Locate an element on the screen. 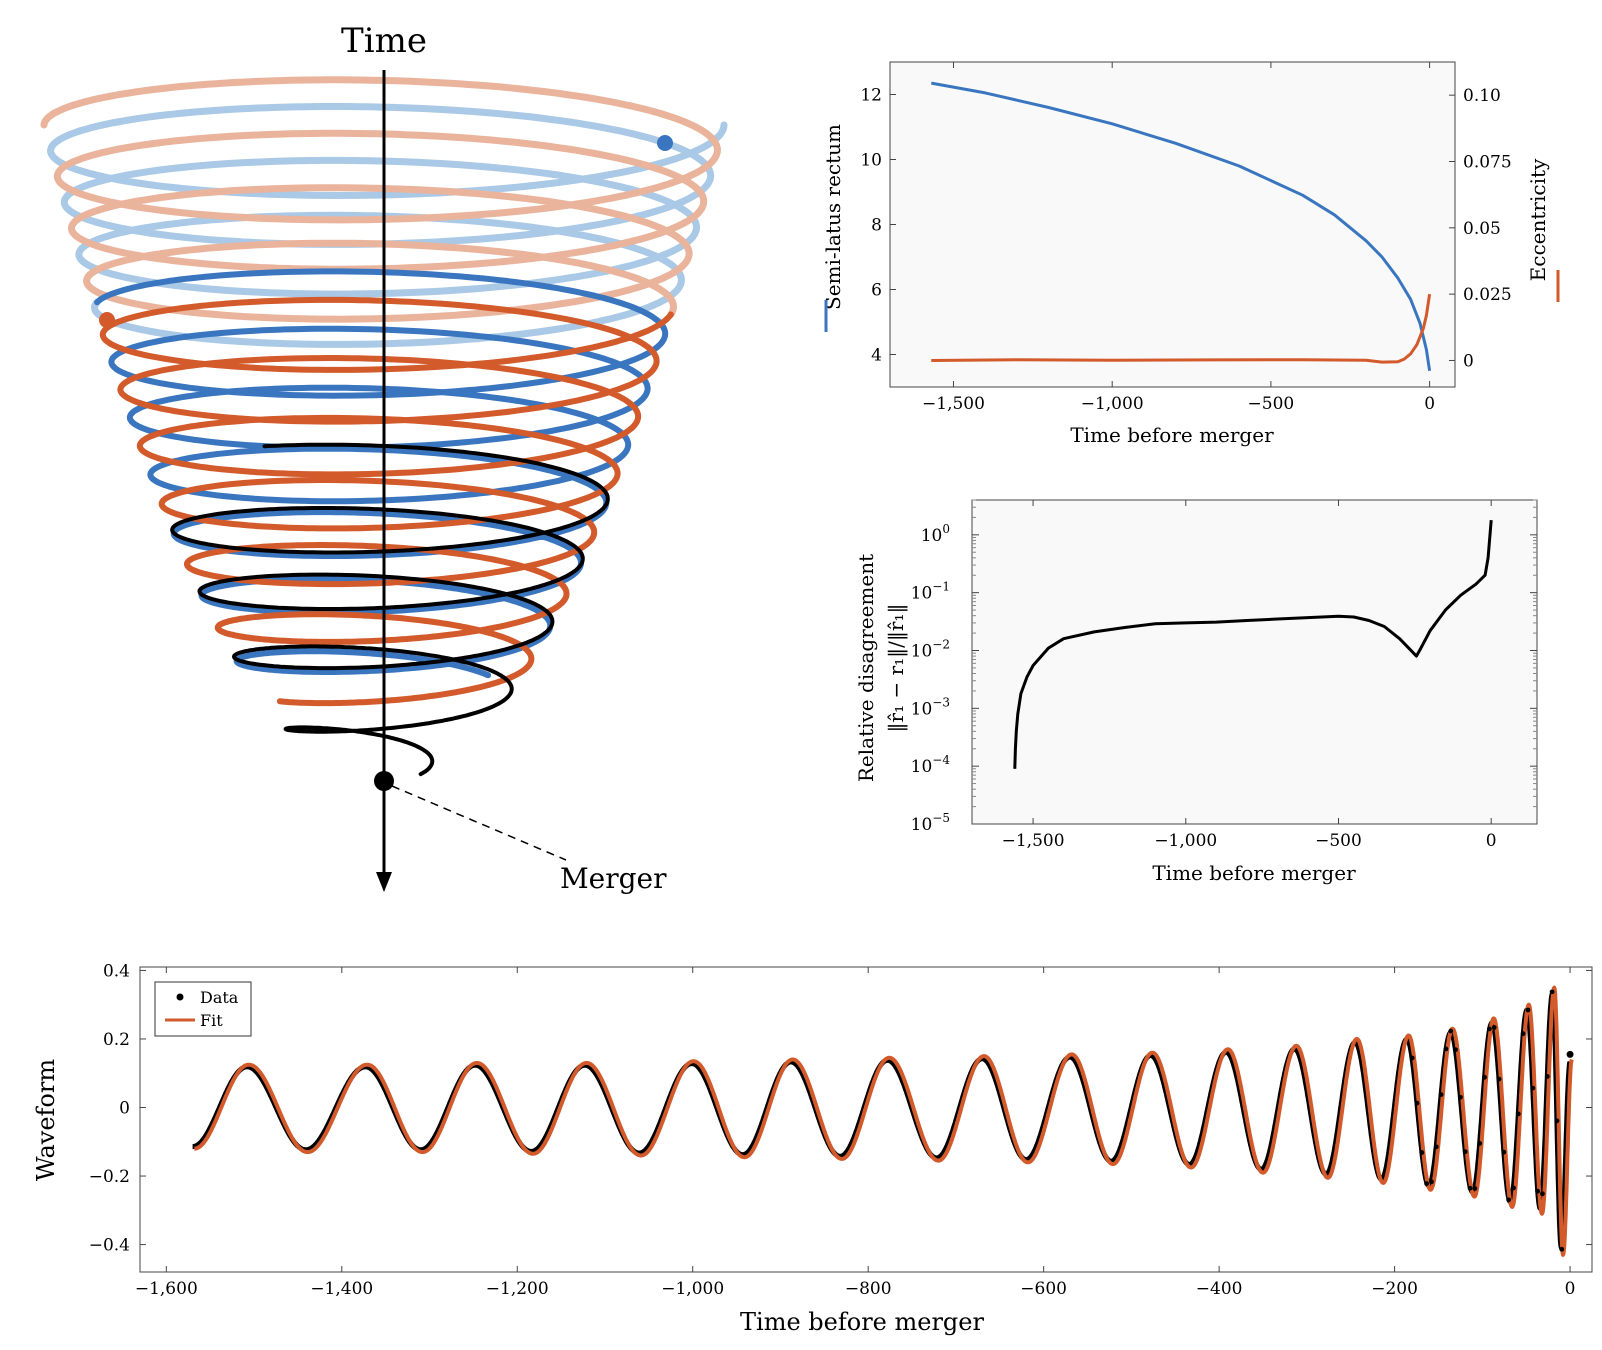  y2-tick-label: 0.075 is located at coordinates (1487, 162).